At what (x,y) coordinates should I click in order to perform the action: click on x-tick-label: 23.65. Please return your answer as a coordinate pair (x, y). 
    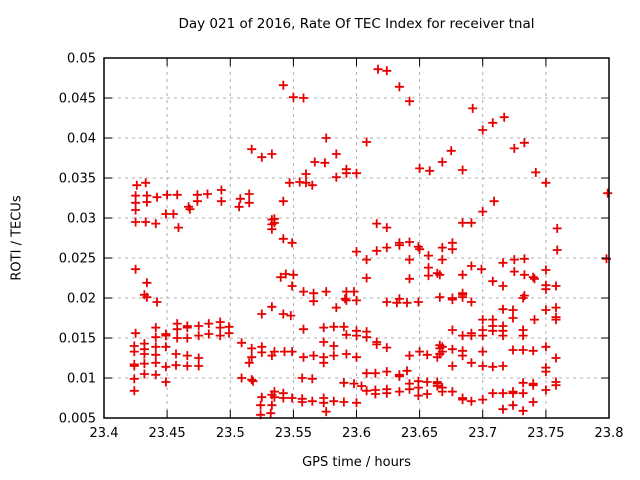
    Looking at the image, I should click on (419, 433).